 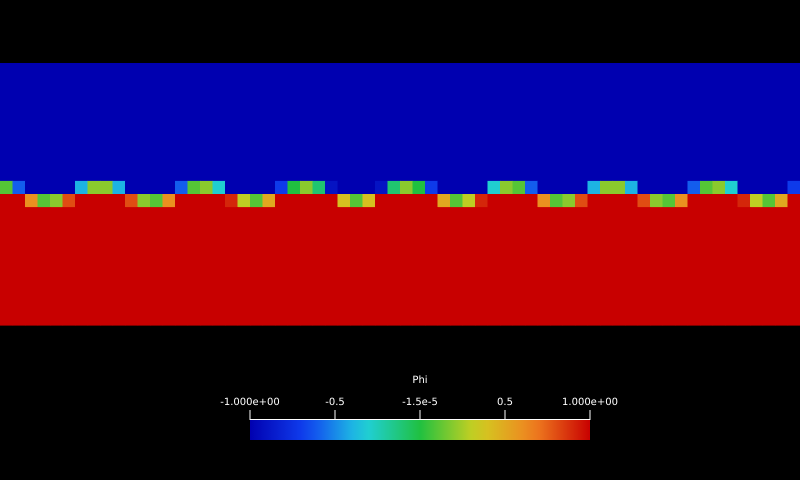 What do you see at coordinates (590, 402) in the screenshot?
I see `color-bar-label: 1.000e+00` at bounding box center [590, 402].